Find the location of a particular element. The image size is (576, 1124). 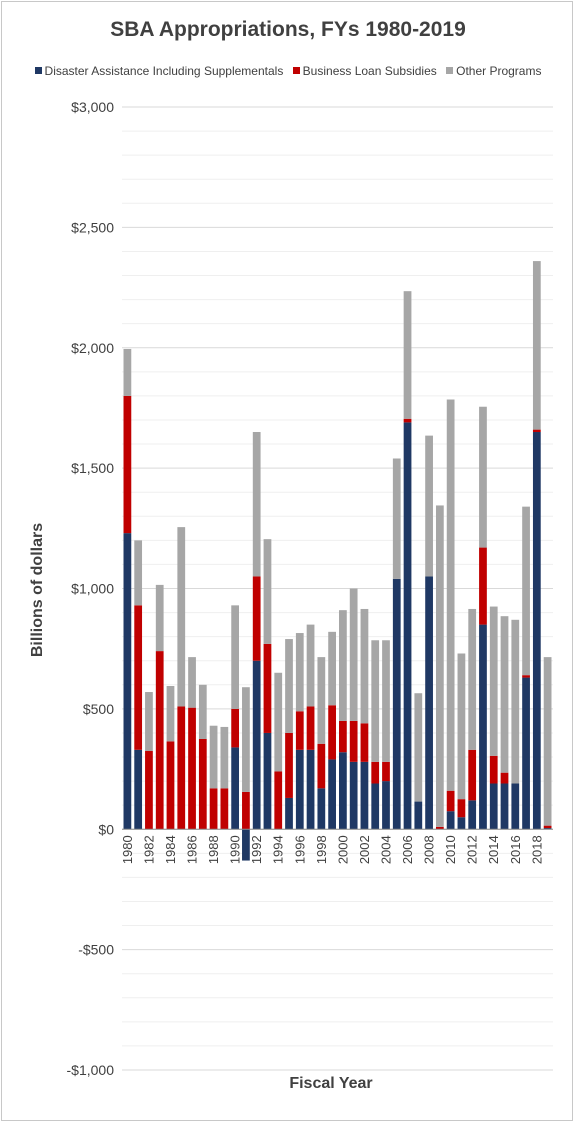

y-tick-label: $500 is located at coordinates (98, 709).